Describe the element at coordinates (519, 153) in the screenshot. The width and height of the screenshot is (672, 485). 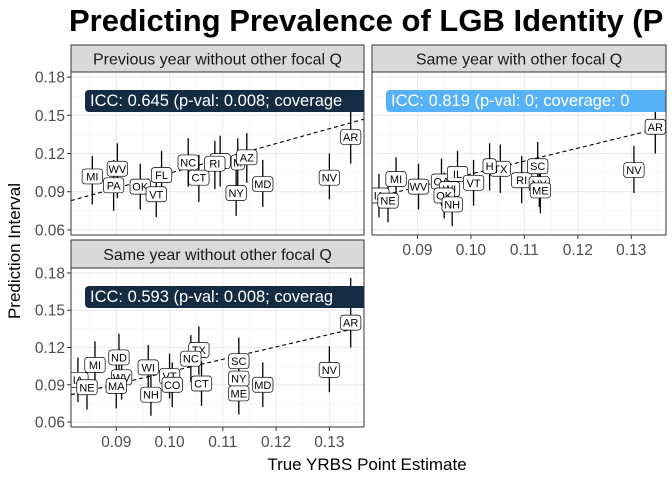
I see `panel-border` at that location.